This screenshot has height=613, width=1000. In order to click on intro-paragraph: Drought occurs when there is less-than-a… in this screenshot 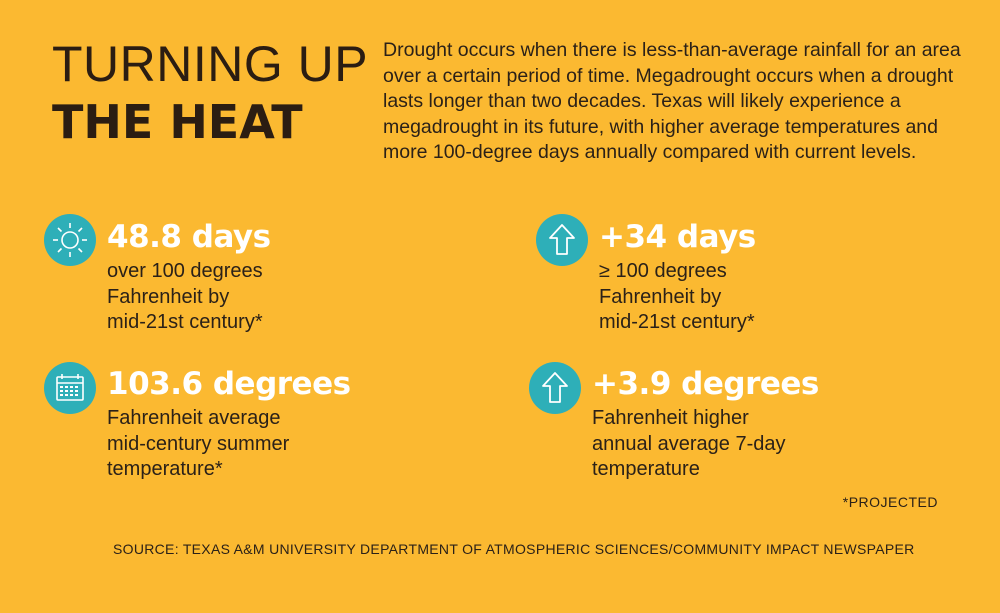, I will do `click(672, 101)`.